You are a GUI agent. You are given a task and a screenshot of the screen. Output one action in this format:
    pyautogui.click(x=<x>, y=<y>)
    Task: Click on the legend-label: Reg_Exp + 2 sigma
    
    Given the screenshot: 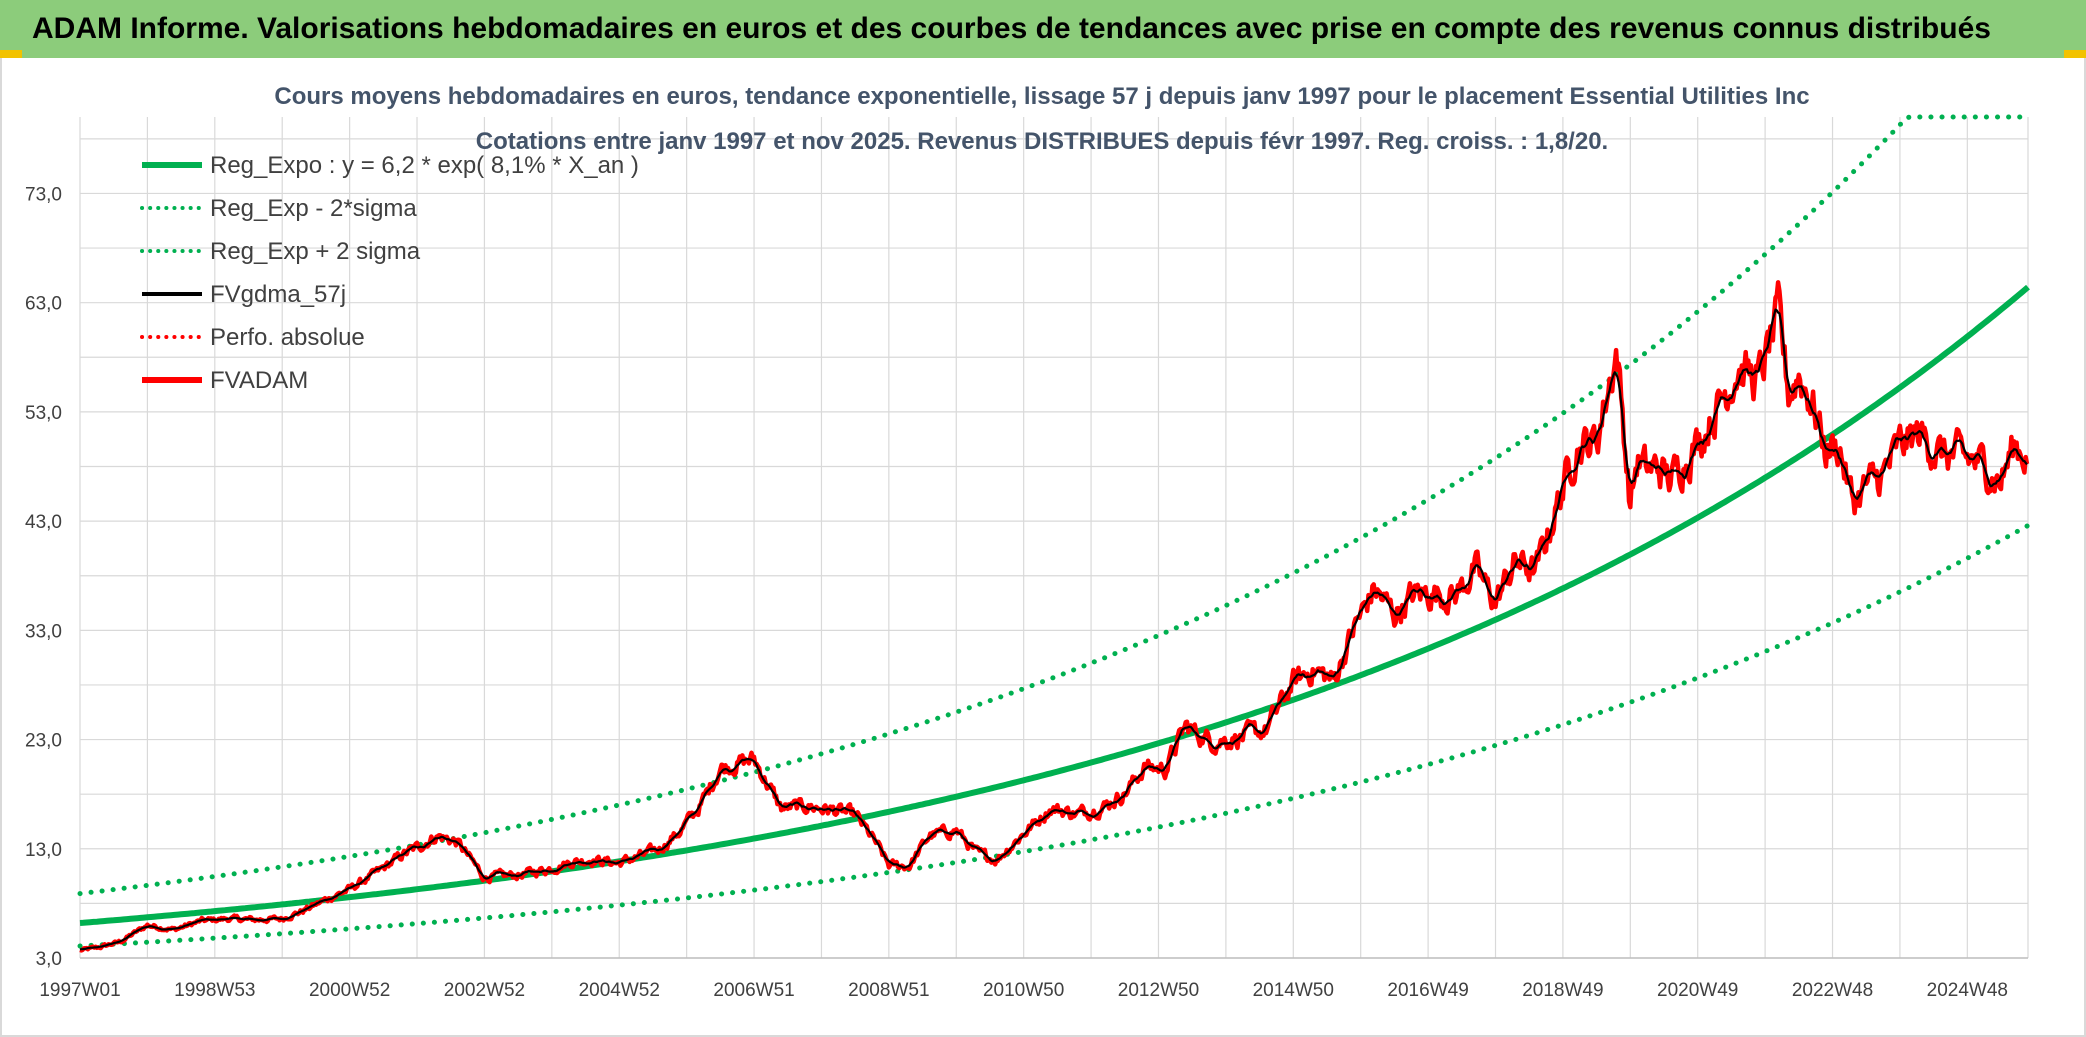 What is the action you would take?
    pyautogui.click(x=315, y=251)
    